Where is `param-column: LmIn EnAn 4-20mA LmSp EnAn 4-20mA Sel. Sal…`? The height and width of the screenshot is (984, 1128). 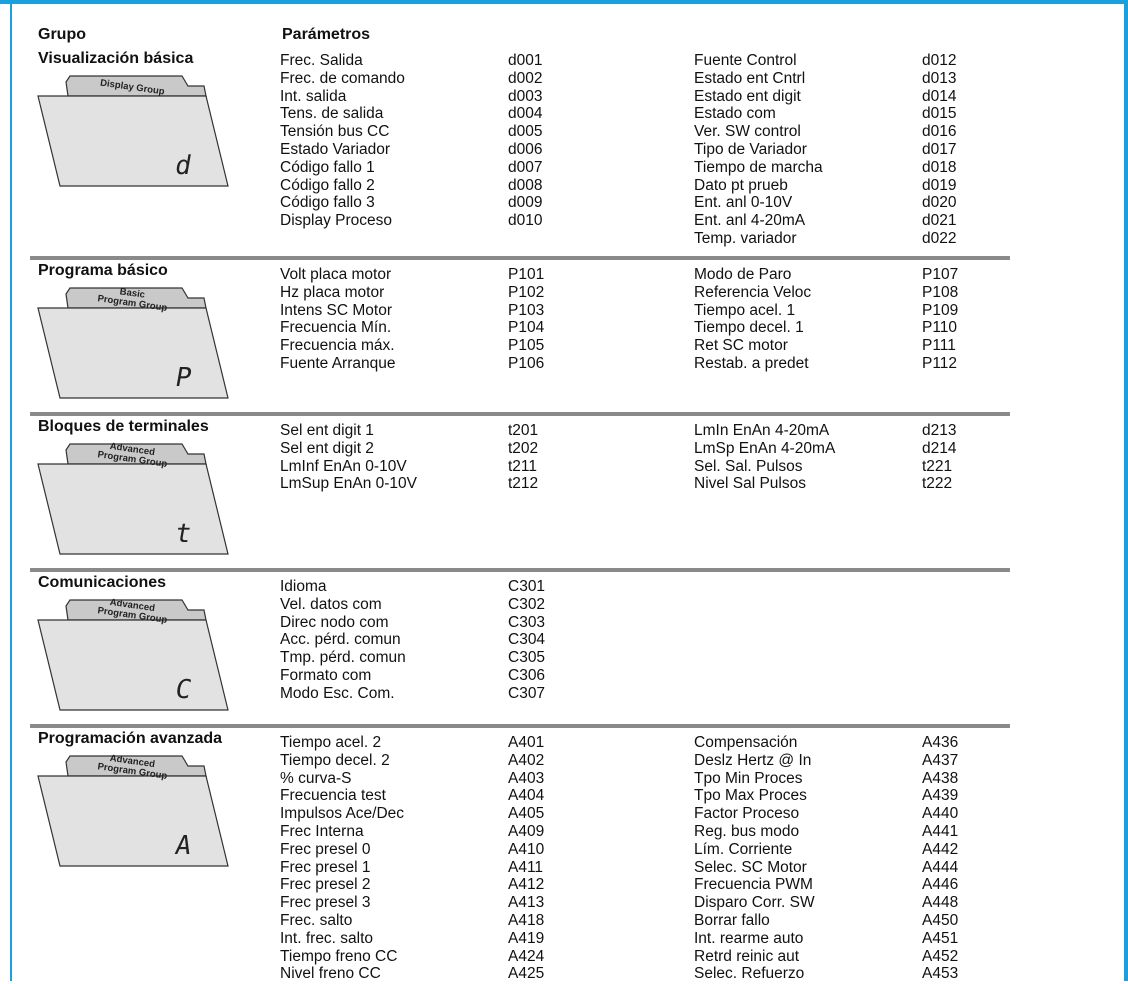 param-column: LmIn EnAn 4-20mA LmSp EnAn 4-20mA Sel. Sal… is located at coordinates (764, 457).